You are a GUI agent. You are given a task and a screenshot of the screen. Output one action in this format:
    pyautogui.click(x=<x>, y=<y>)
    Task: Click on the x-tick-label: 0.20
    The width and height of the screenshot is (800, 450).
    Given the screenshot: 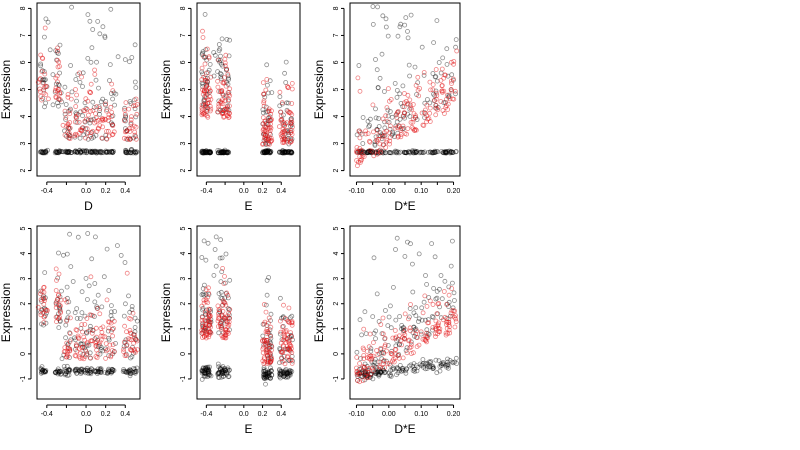 What is the action you would take?
    pyautogui.click(x=454, y=414)
    